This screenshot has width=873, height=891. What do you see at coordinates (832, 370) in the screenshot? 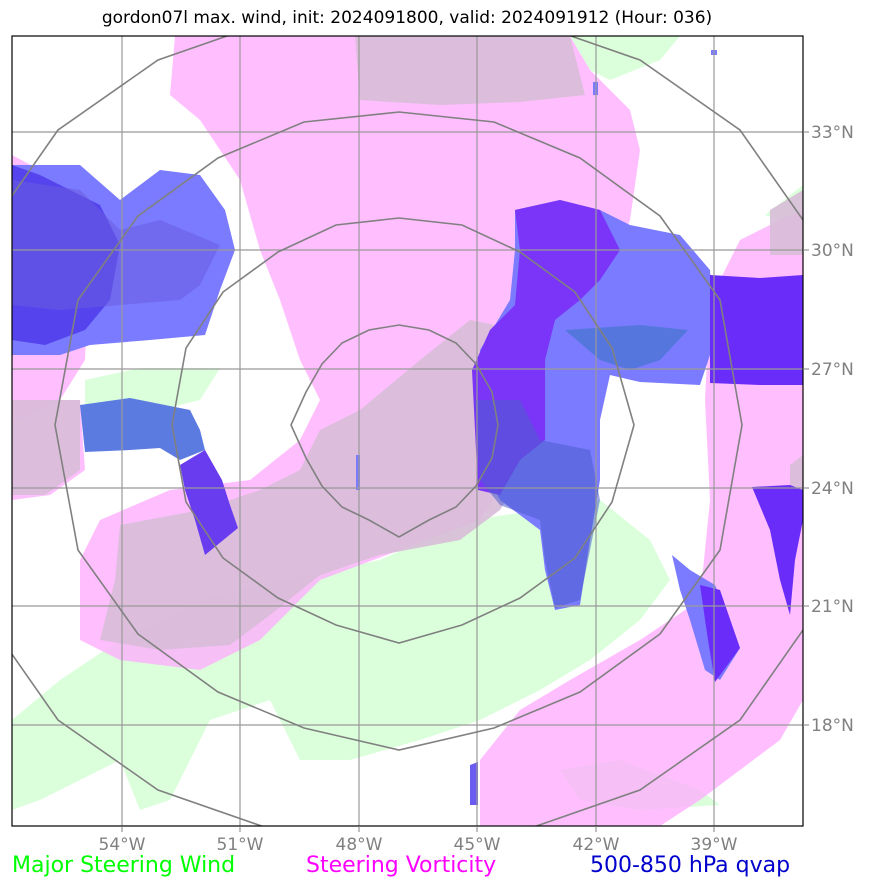
I see `lat-label-27n: 27°N` at bounding box center [832, 370].